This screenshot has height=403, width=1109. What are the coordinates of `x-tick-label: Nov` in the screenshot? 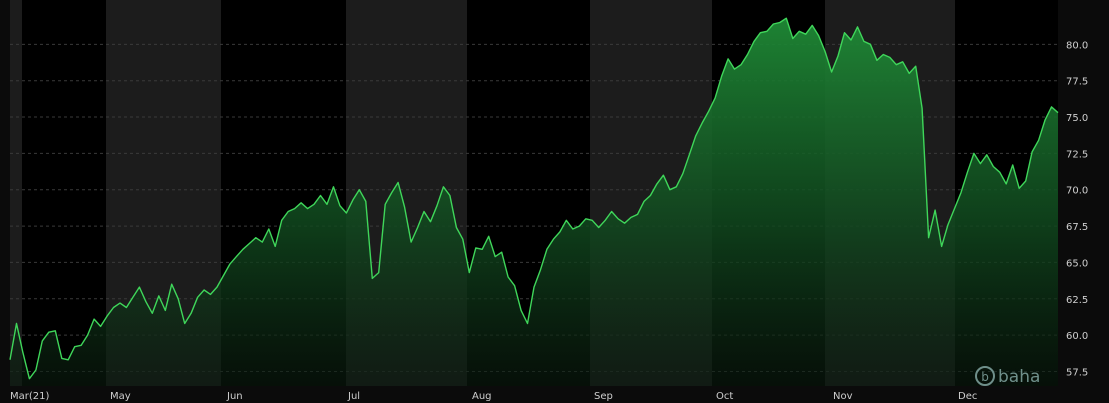 It's located at (843, 396).